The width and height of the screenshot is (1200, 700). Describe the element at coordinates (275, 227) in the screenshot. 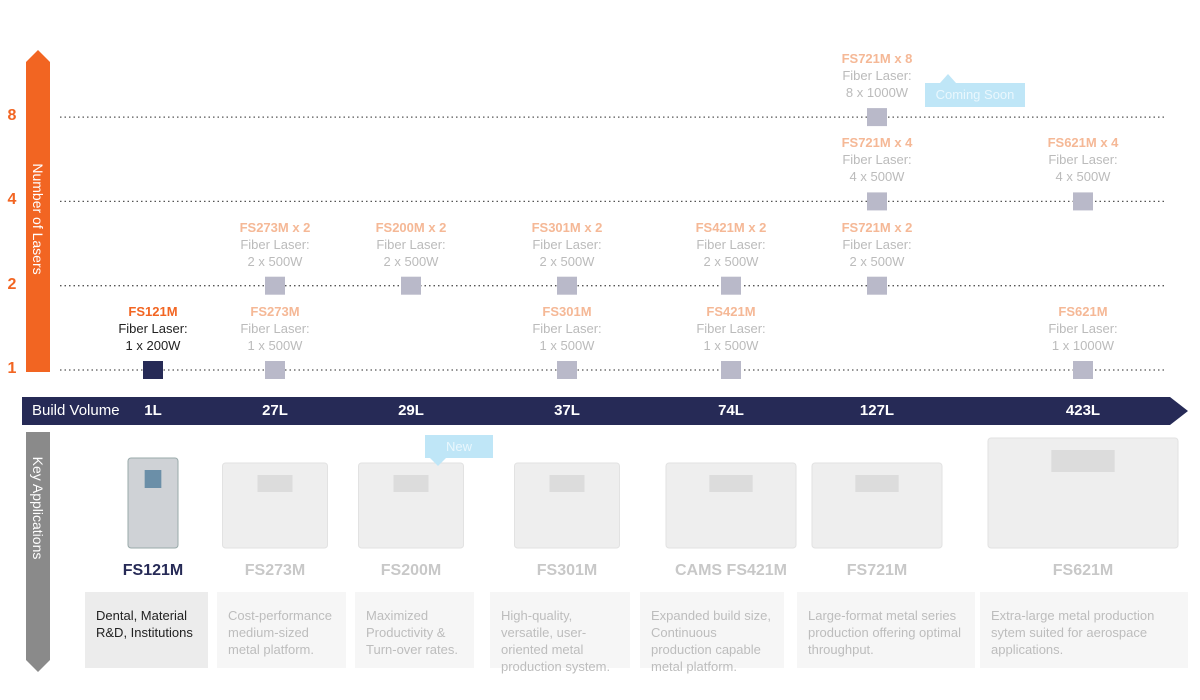

I see `config-name: FS273M x 2` at that location.